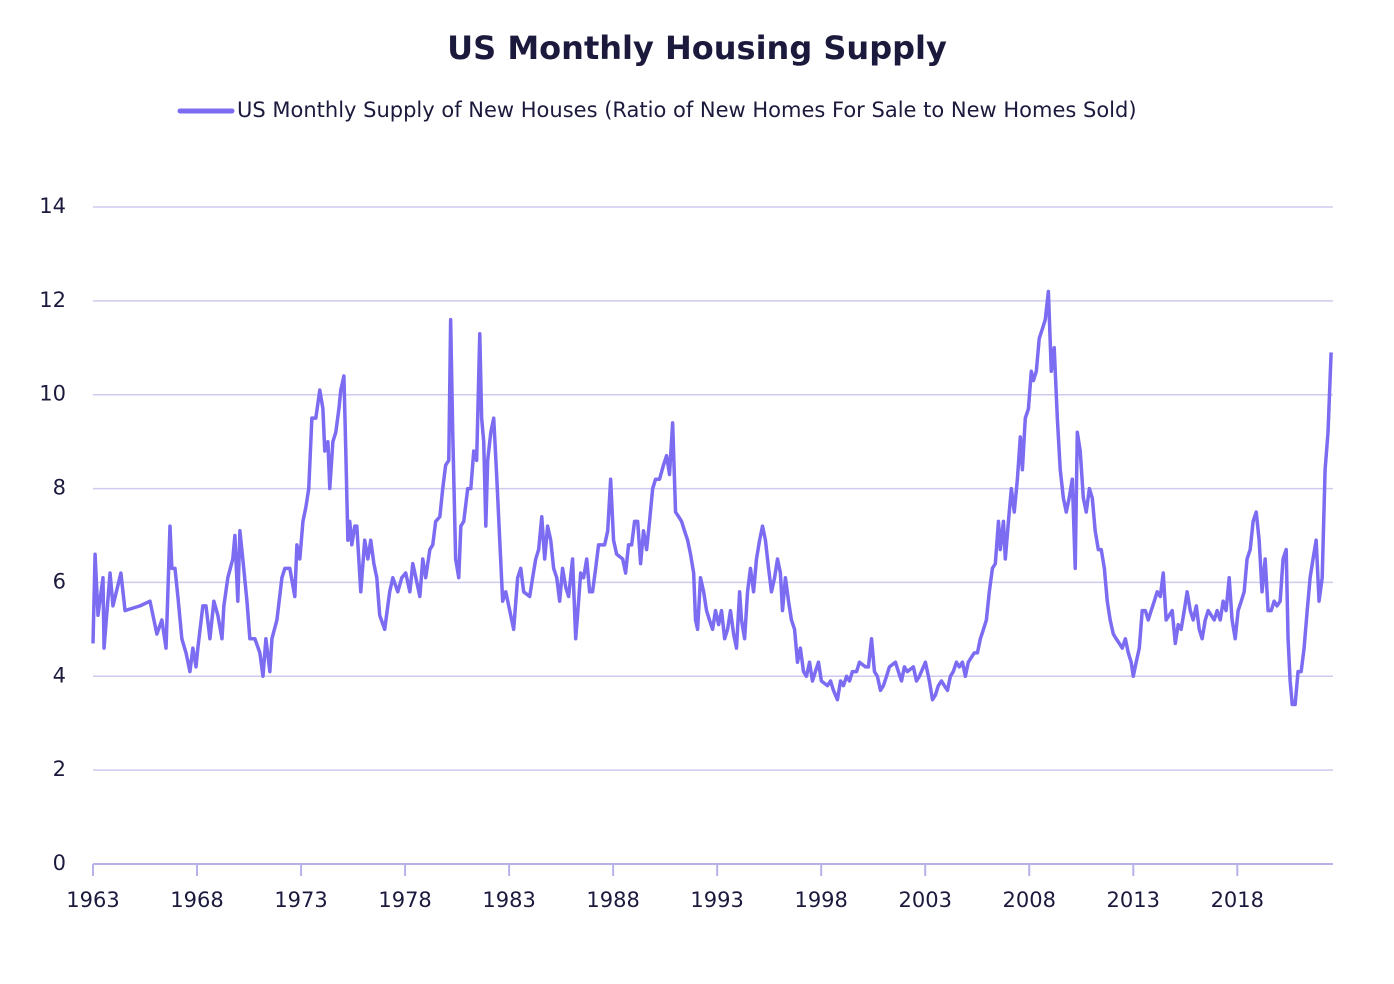  Describe the element at coordinates (92, 900) in the screenshot. I see `x-tick-label: 1963` at that location.